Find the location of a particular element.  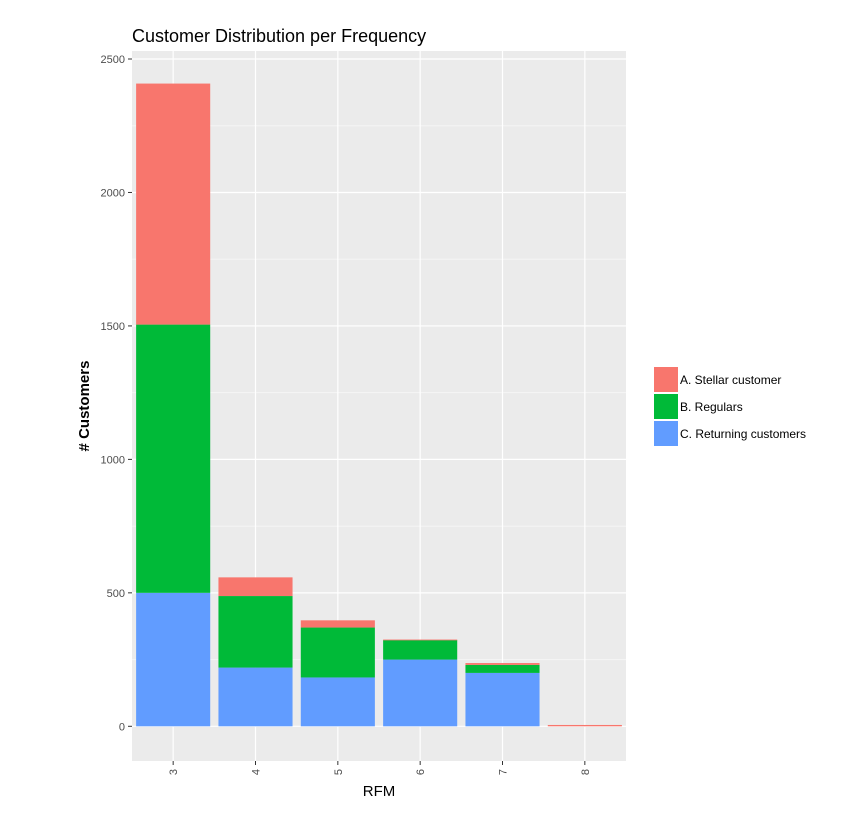

x-tick-label: 3 is located at coordinates (174, 772).